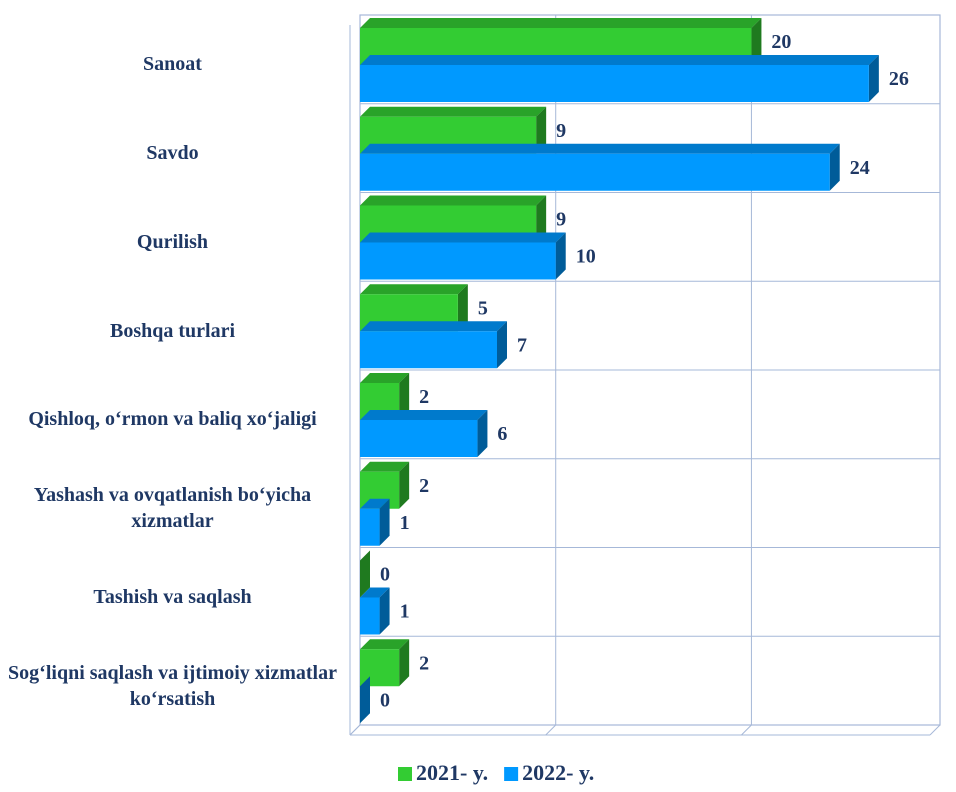  I want to click on data-label: 24, so click(860, 168).